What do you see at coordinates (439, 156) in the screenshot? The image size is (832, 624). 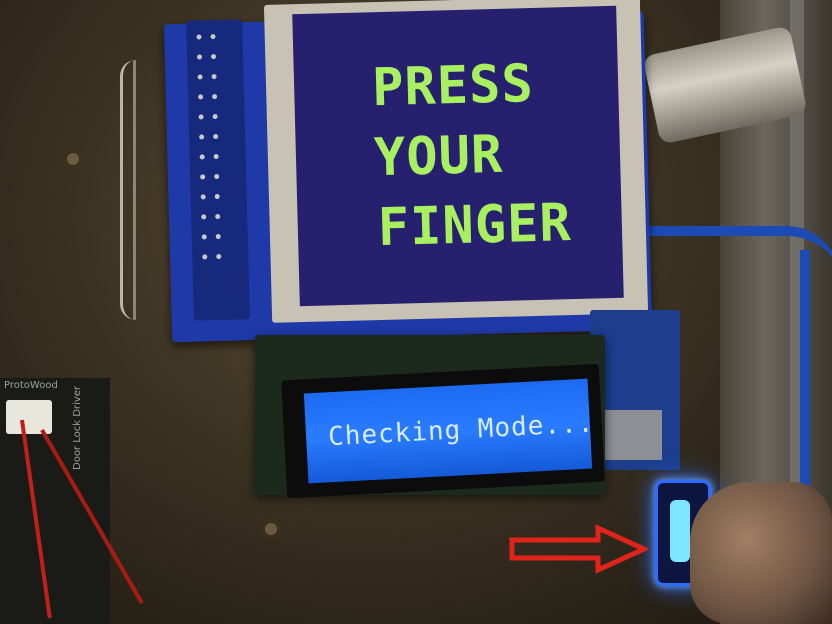 I see `tft-line-2: YOUR` at bounding box center [439, 156].